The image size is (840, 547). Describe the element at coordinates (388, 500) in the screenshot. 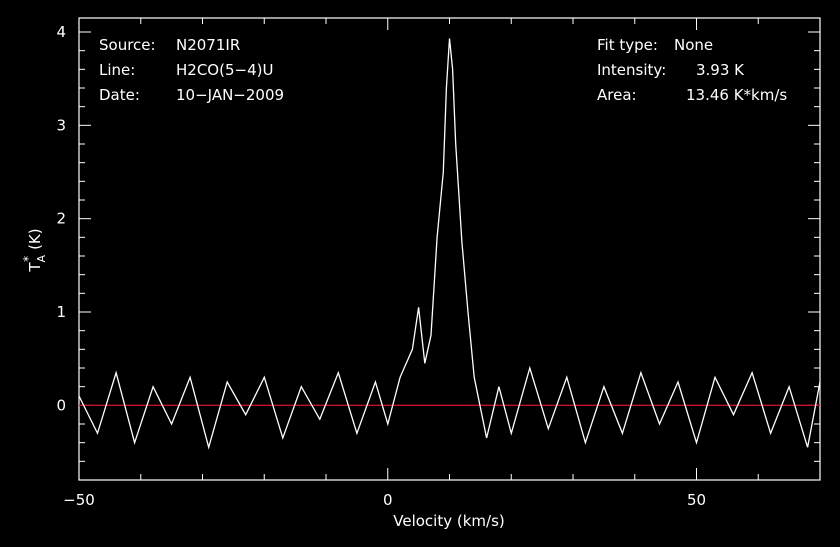

I see `x-tick-label: 0` at that location.